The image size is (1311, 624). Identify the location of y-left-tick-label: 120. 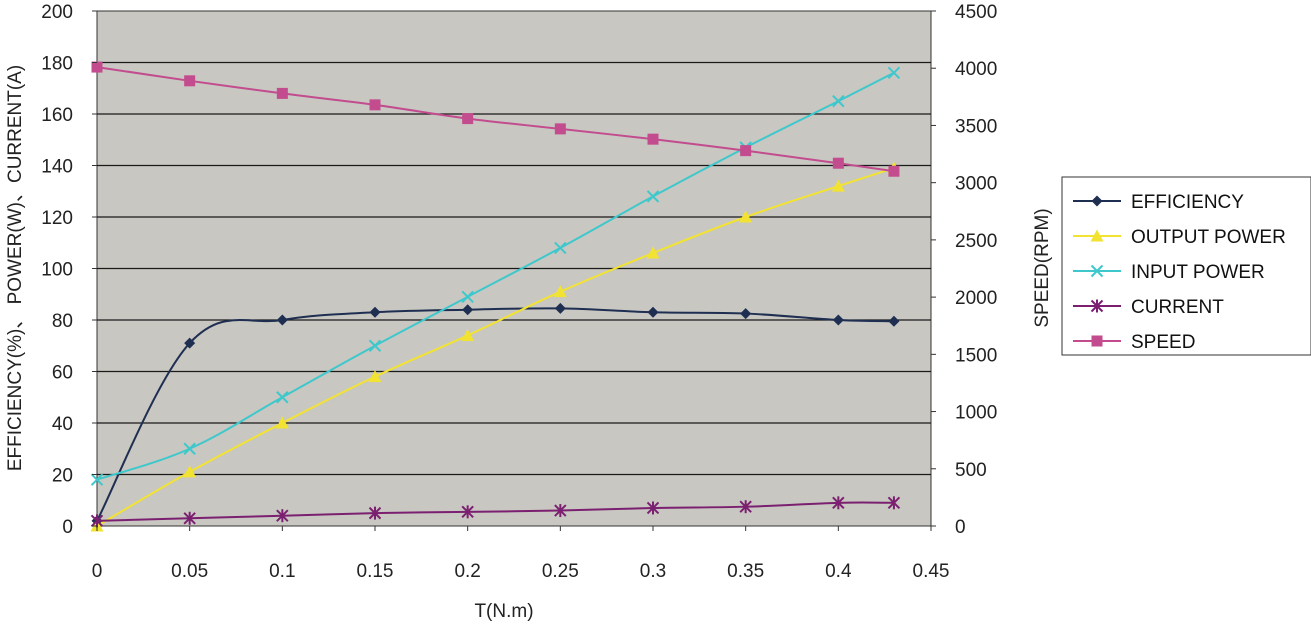
(57, 218).